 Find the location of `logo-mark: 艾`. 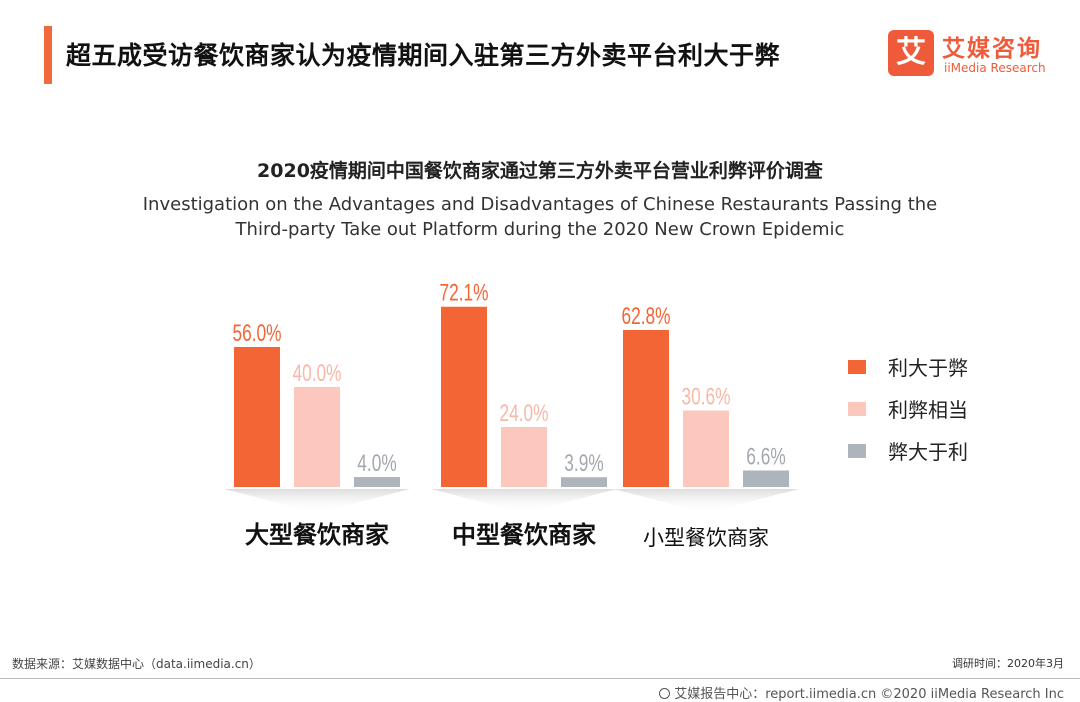

logo-mark: 艾 is located at coordinates (911, 53).